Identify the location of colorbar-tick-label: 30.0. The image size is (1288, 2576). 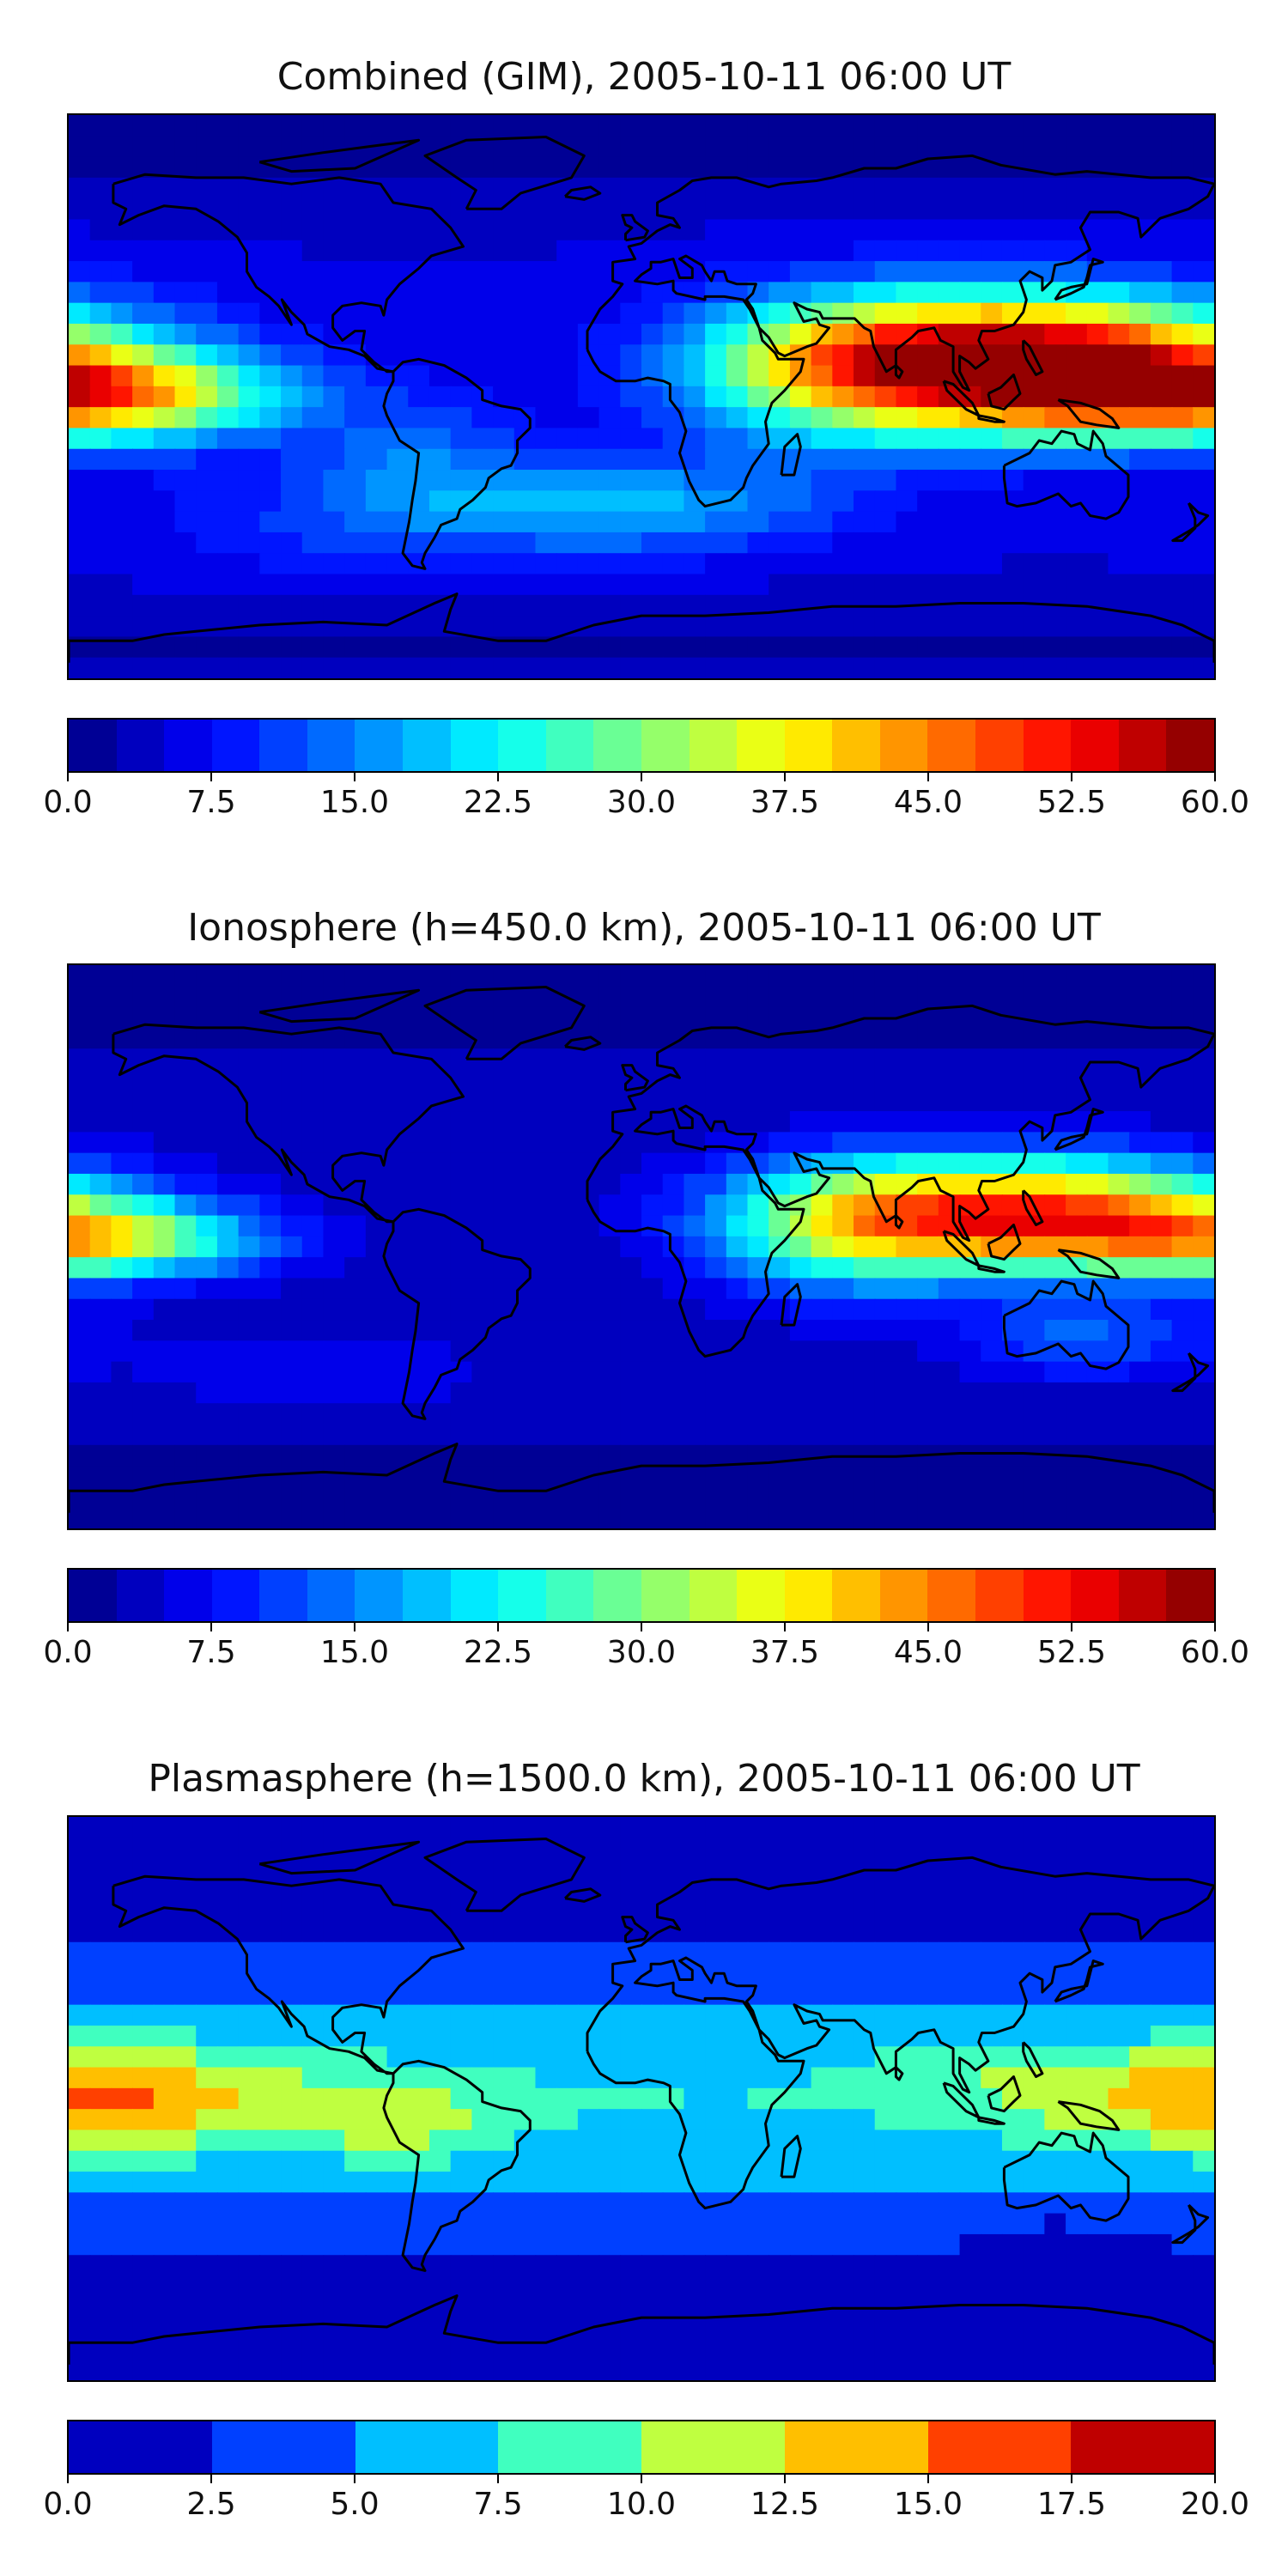
(641, 1653).